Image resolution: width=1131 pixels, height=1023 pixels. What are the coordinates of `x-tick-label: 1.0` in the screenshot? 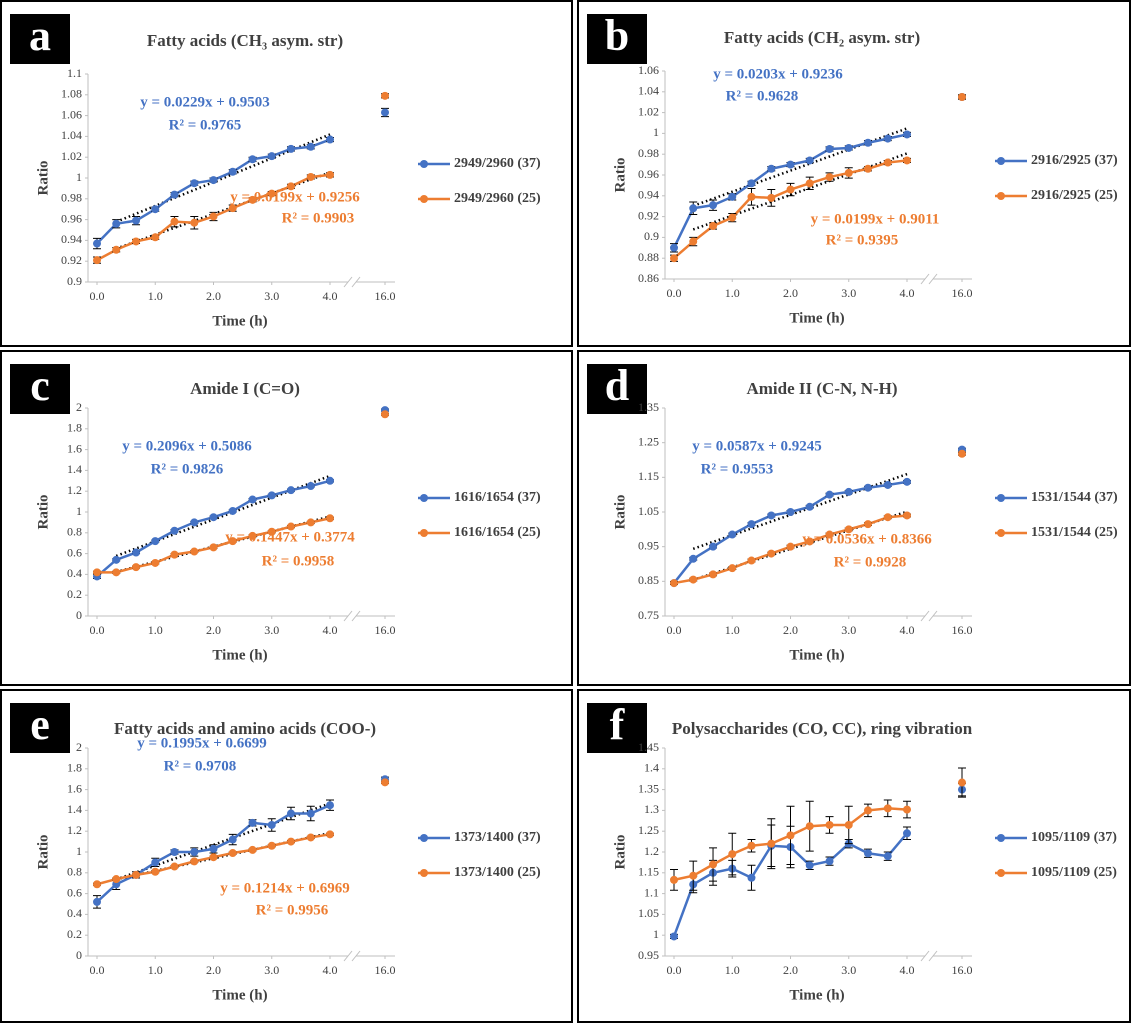 It's located at (155, 296).